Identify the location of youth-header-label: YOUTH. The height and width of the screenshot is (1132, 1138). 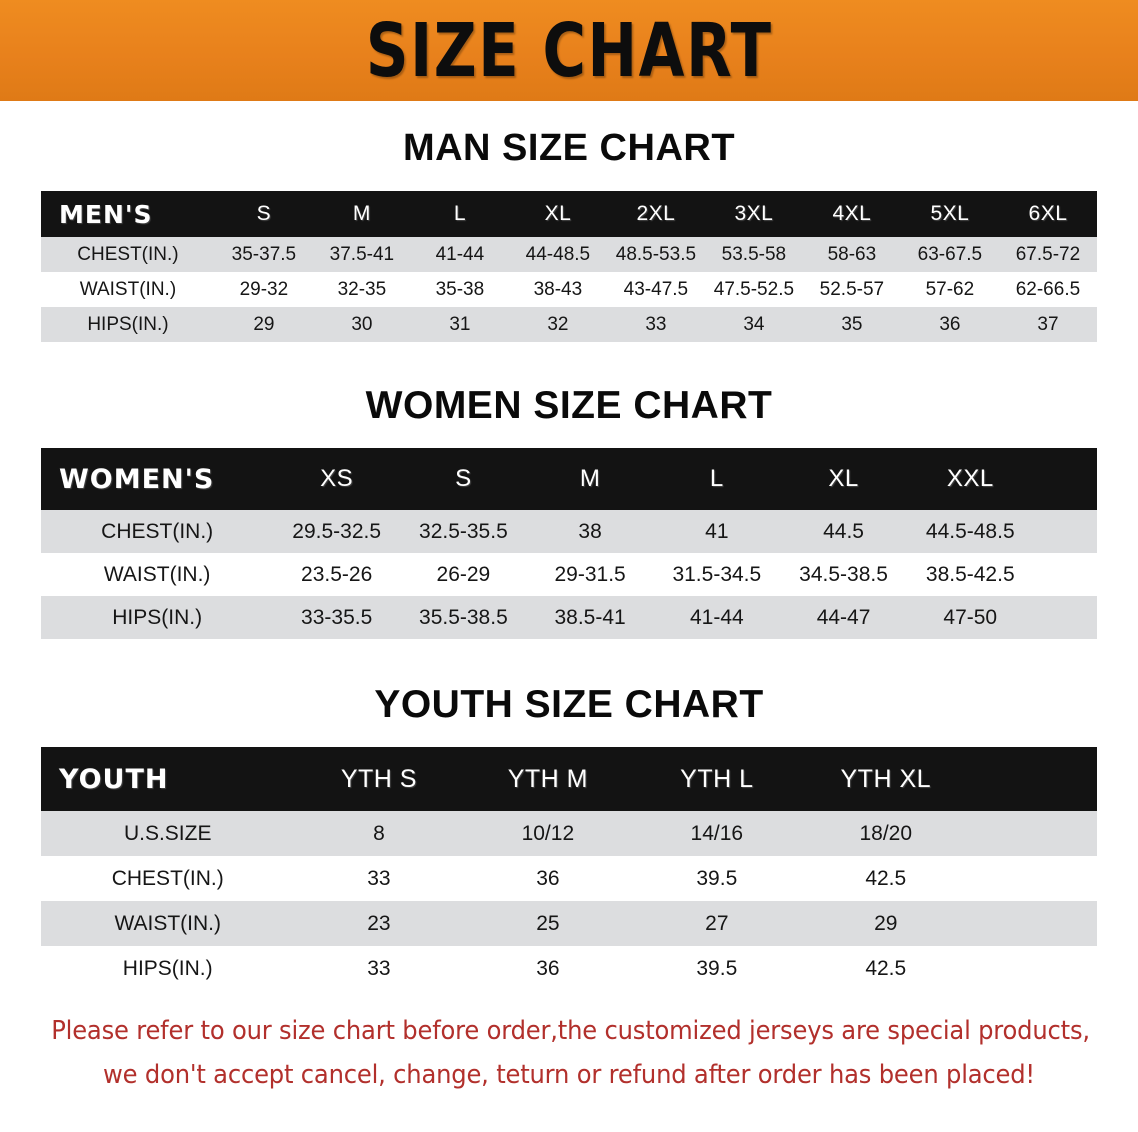
(114, 779).